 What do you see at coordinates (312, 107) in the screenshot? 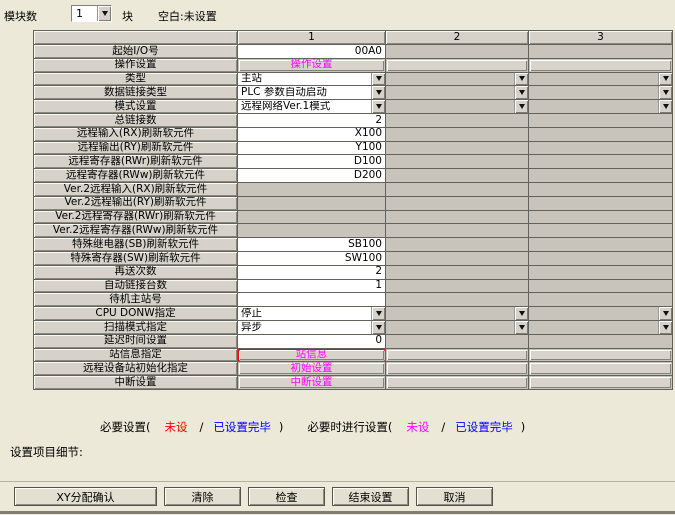
I see `combo-cell: 远程网络Ver.1模式` at bounding box center [312, 107].